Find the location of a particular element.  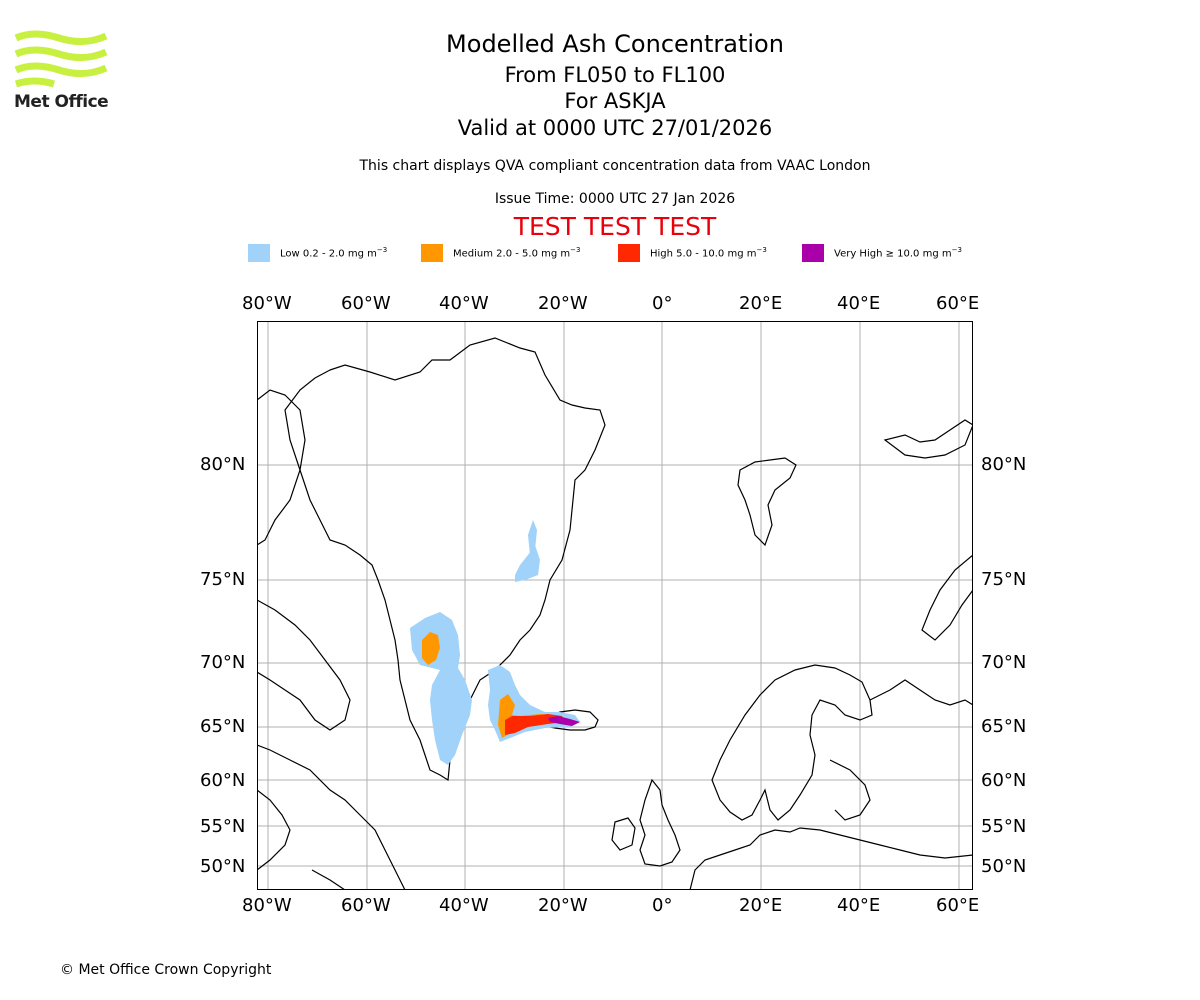

lat-label-right-65n: 65°N is located at coordinates (1004, 726).